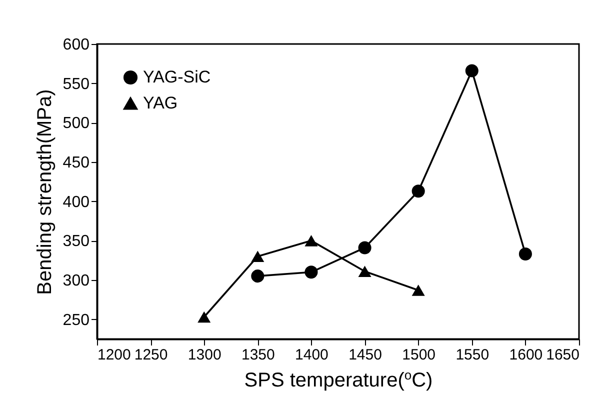  What do you see at coordinates (258, 355) in the screenshot?
I see `x-tick-label: 1350` at bounding box center [258, 355].